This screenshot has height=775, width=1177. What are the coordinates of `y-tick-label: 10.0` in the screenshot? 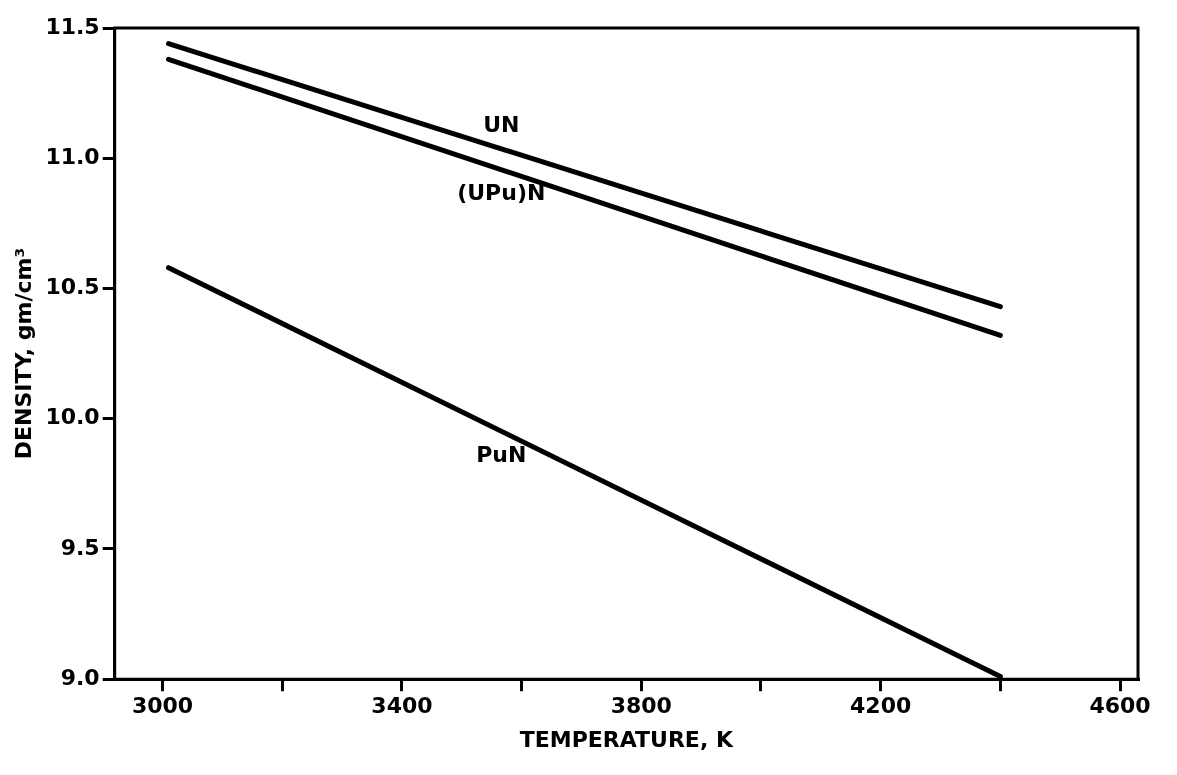 It's located at (72, 417).